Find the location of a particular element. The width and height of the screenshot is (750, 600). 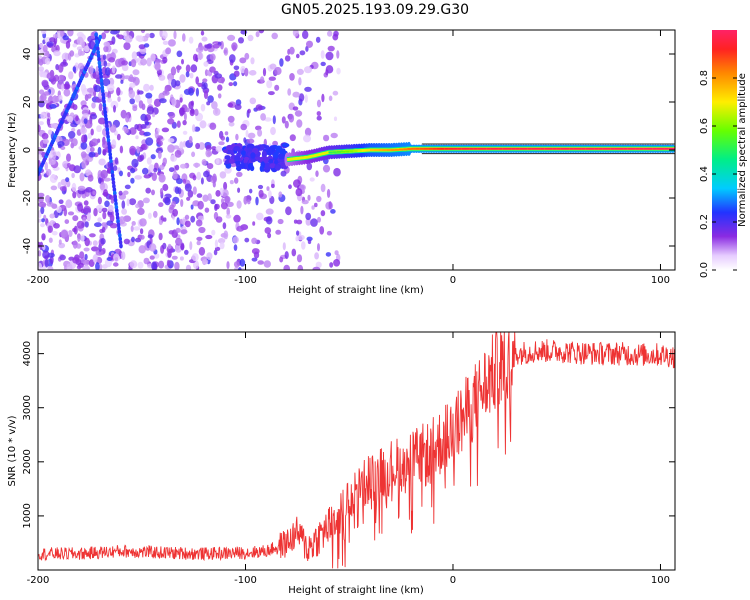

figure-title: GN05.2025.193.09.29.G30 is located at coordinates (375, 10).